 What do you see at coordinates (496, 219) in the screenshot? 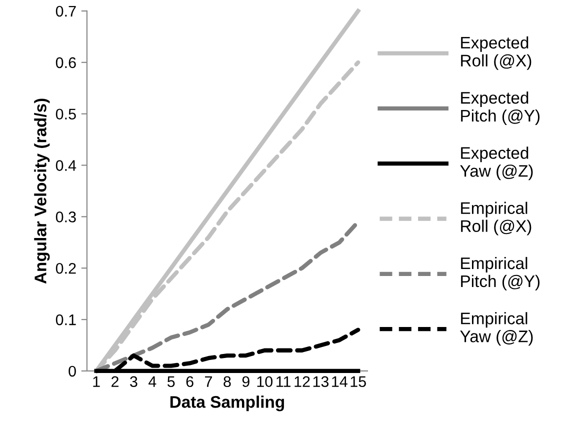
I see `legend-label: Empirical Roll (@X)` at bounding box center [496, 219].